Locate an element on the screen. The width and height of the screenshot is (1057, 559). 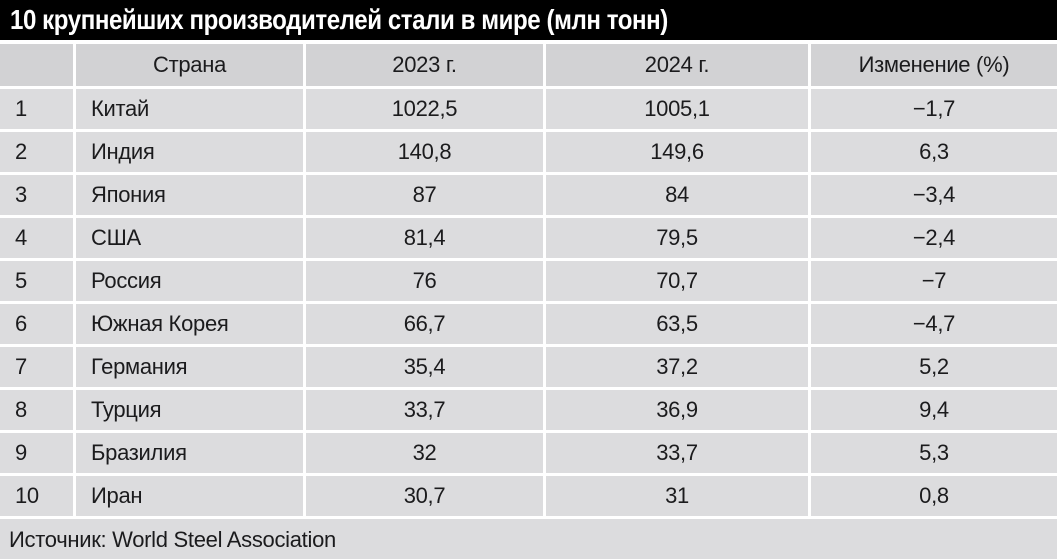
y2024-cell-row8: 36,9 is located at coordinates (677, 410).